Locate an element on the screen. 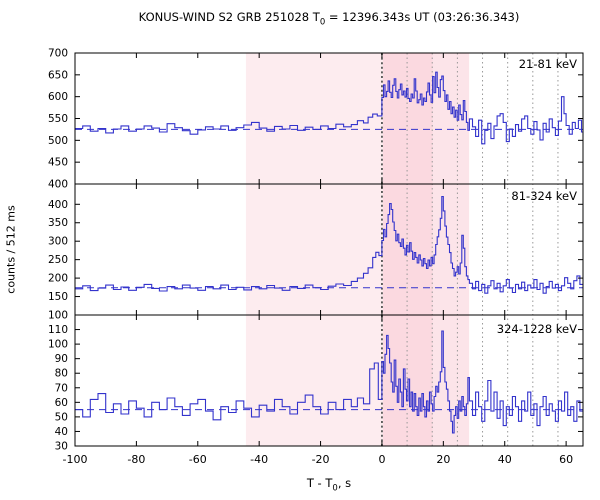 This screenshot has height=500, width=600. y-tick-label: 200 is located at coordinates (58, 279).